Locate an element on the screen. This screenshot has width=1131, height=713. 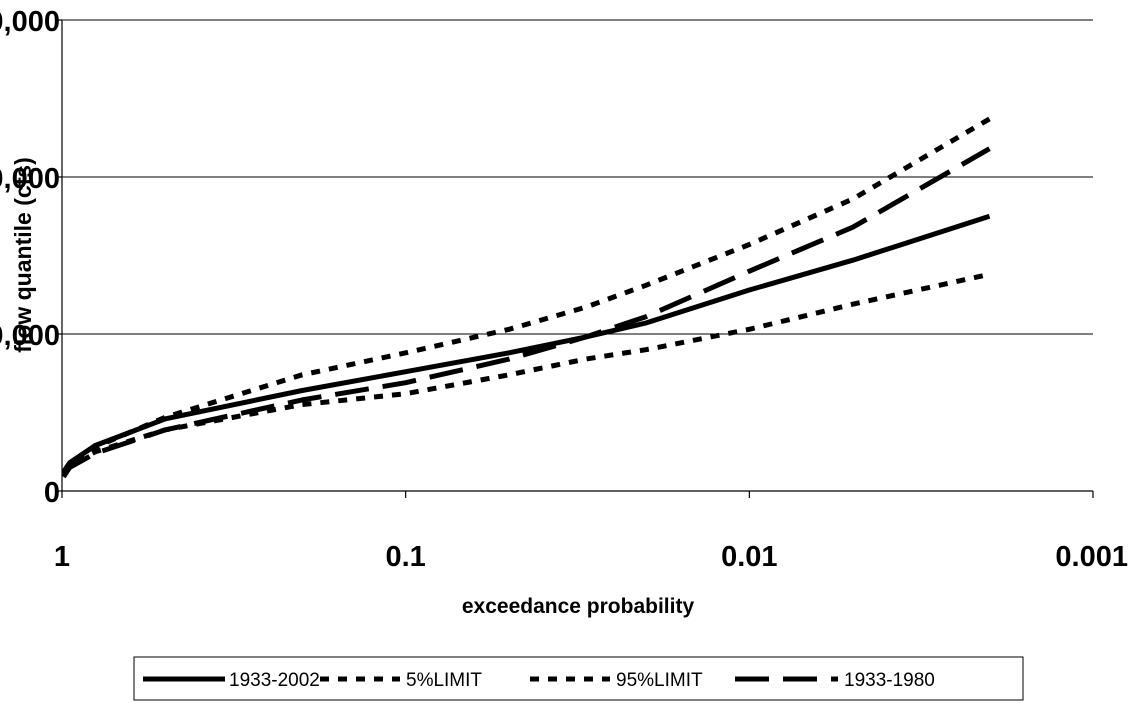
y-axis-title: flow quantile (cfs) is located at coordinates (23, 255).